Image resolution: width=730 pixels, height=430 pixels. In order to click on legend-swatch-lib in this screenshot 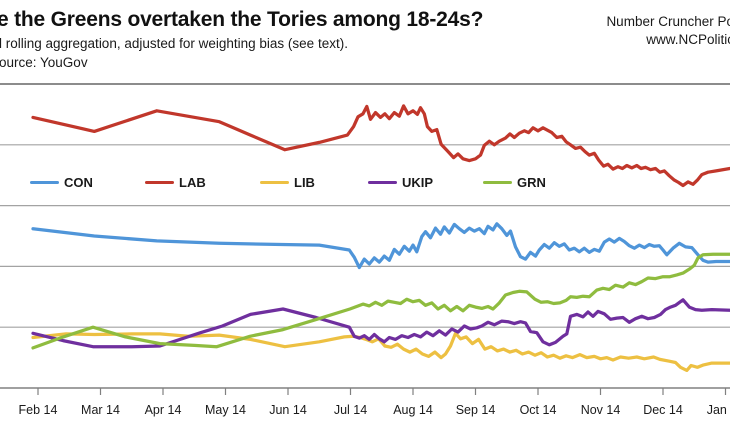, I will do `click(274, 182)`.